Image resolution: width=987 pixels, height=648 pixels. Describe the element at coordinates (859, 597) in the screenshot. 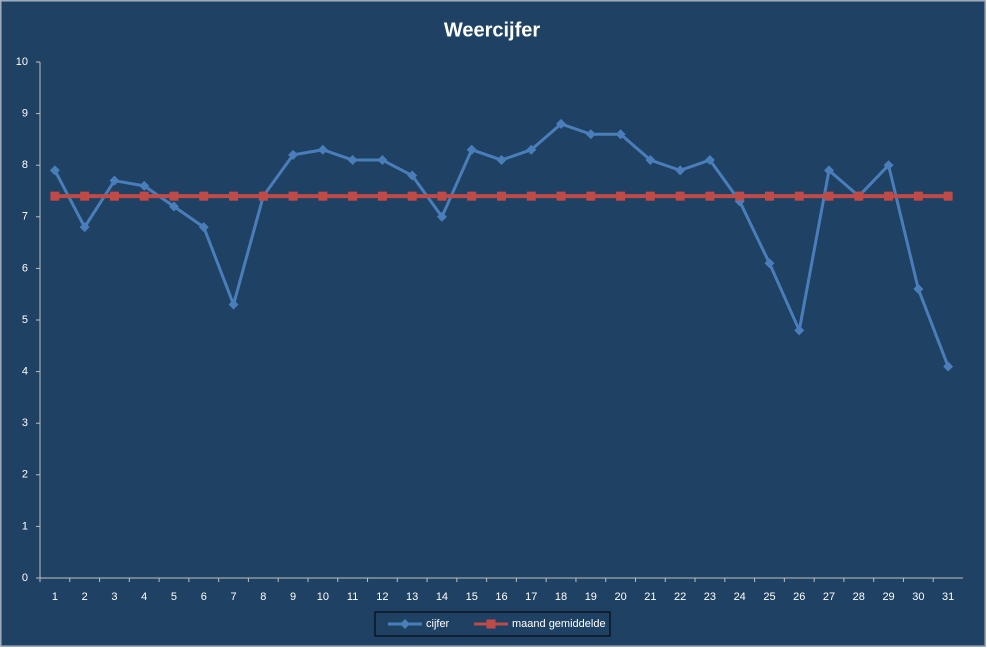

I see `x-tick-label: 28` at that location.